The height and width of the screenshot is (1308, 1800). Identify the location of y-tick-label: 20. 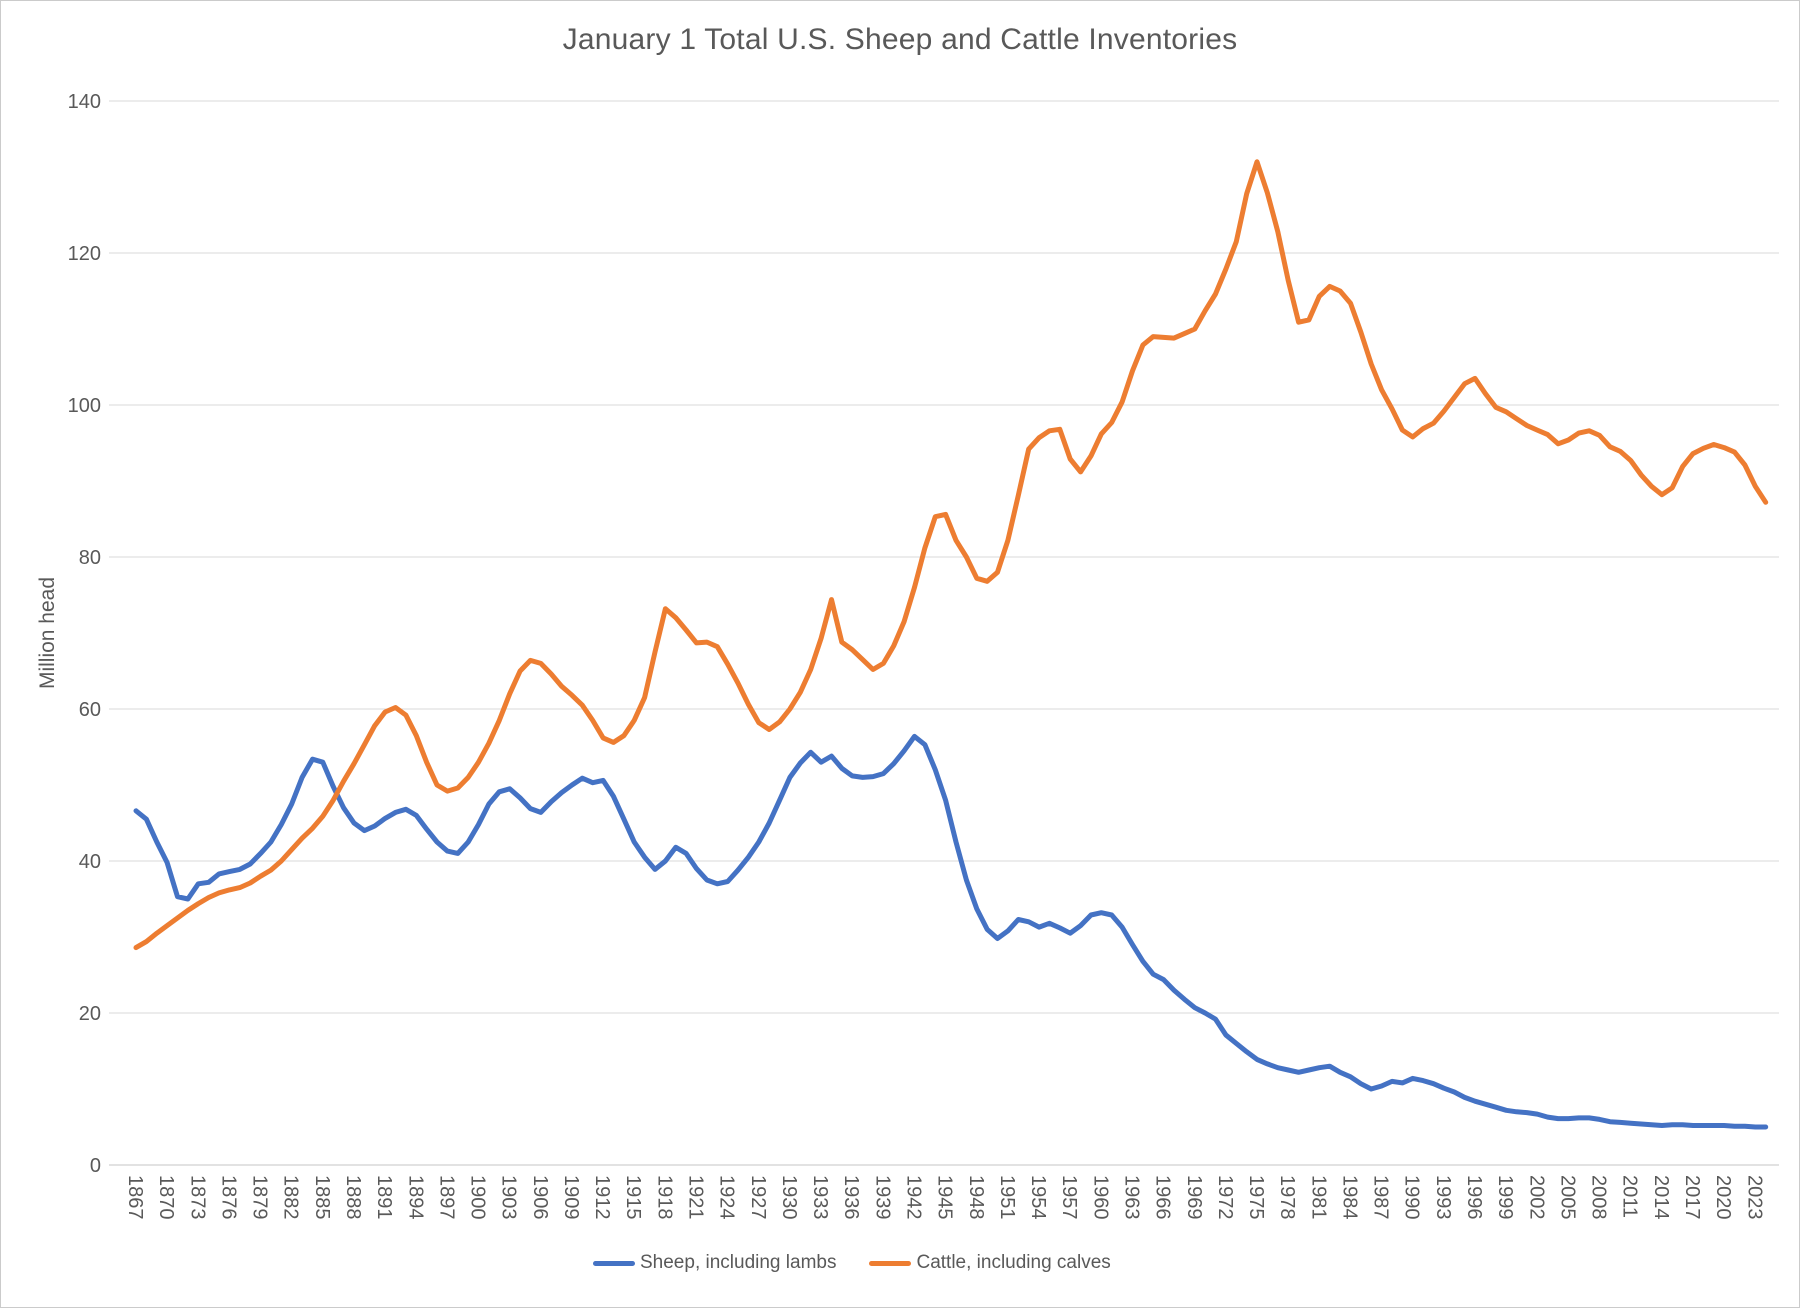
(90, 1014).